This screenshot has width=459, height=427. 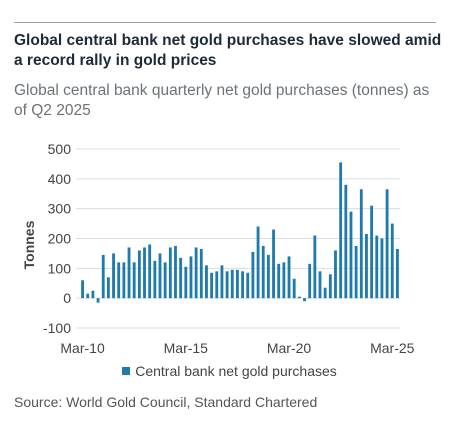 I want to click on bar-2013-Q1, so click(x=144, y=273).